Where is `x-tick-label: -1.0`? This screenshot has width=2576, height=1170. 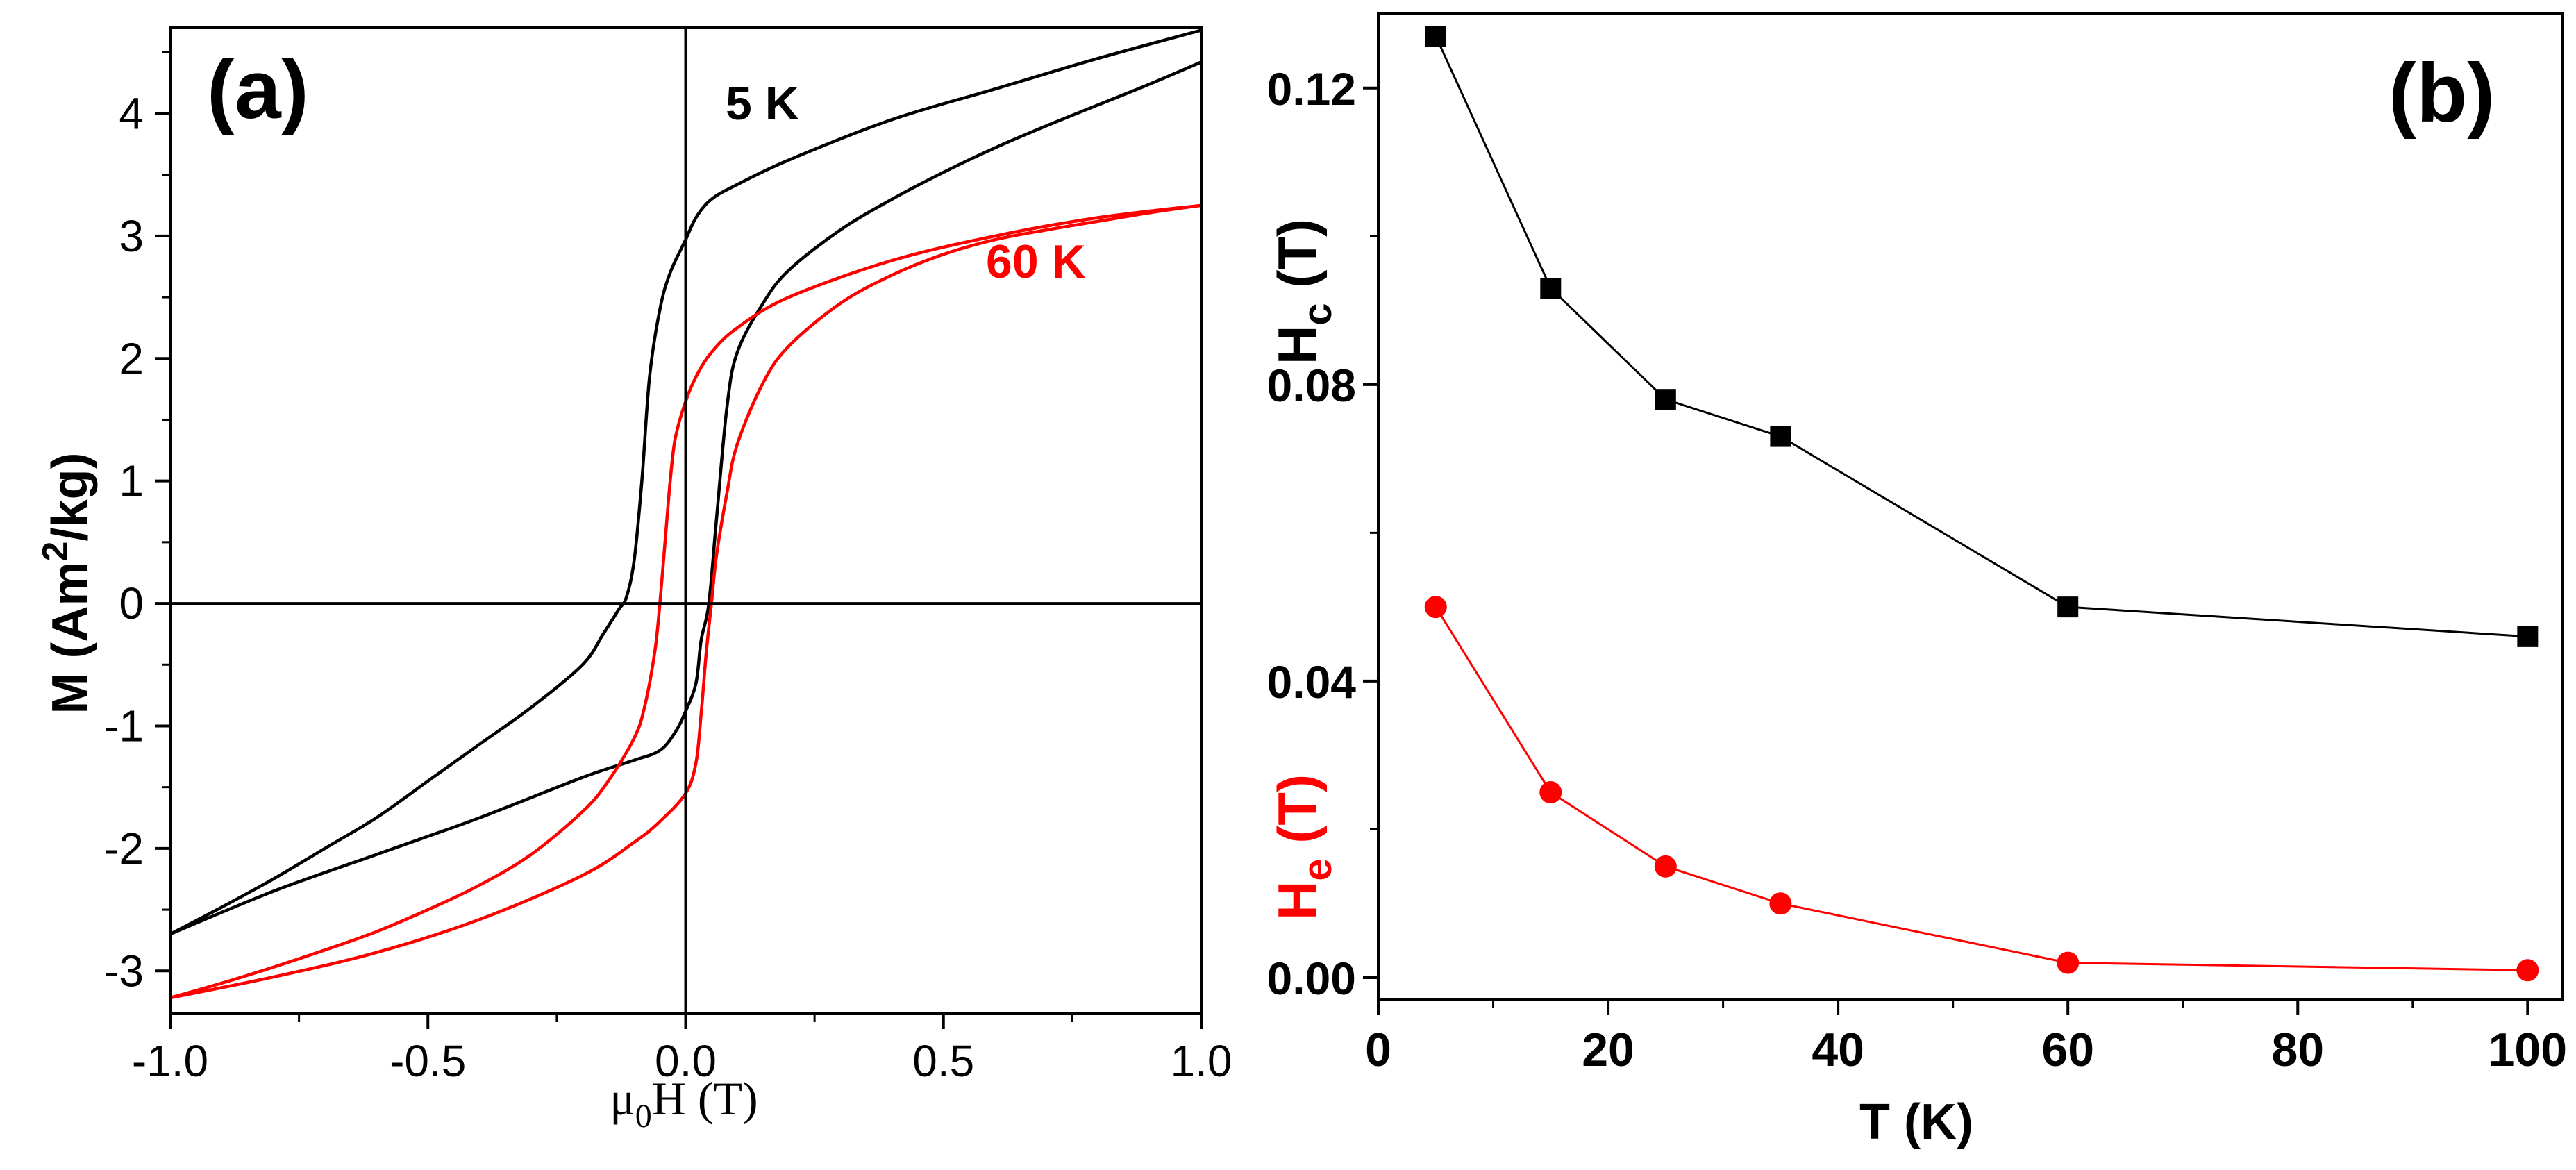 x-tick-label: -1.0 is located at coordinates (170, 1061).